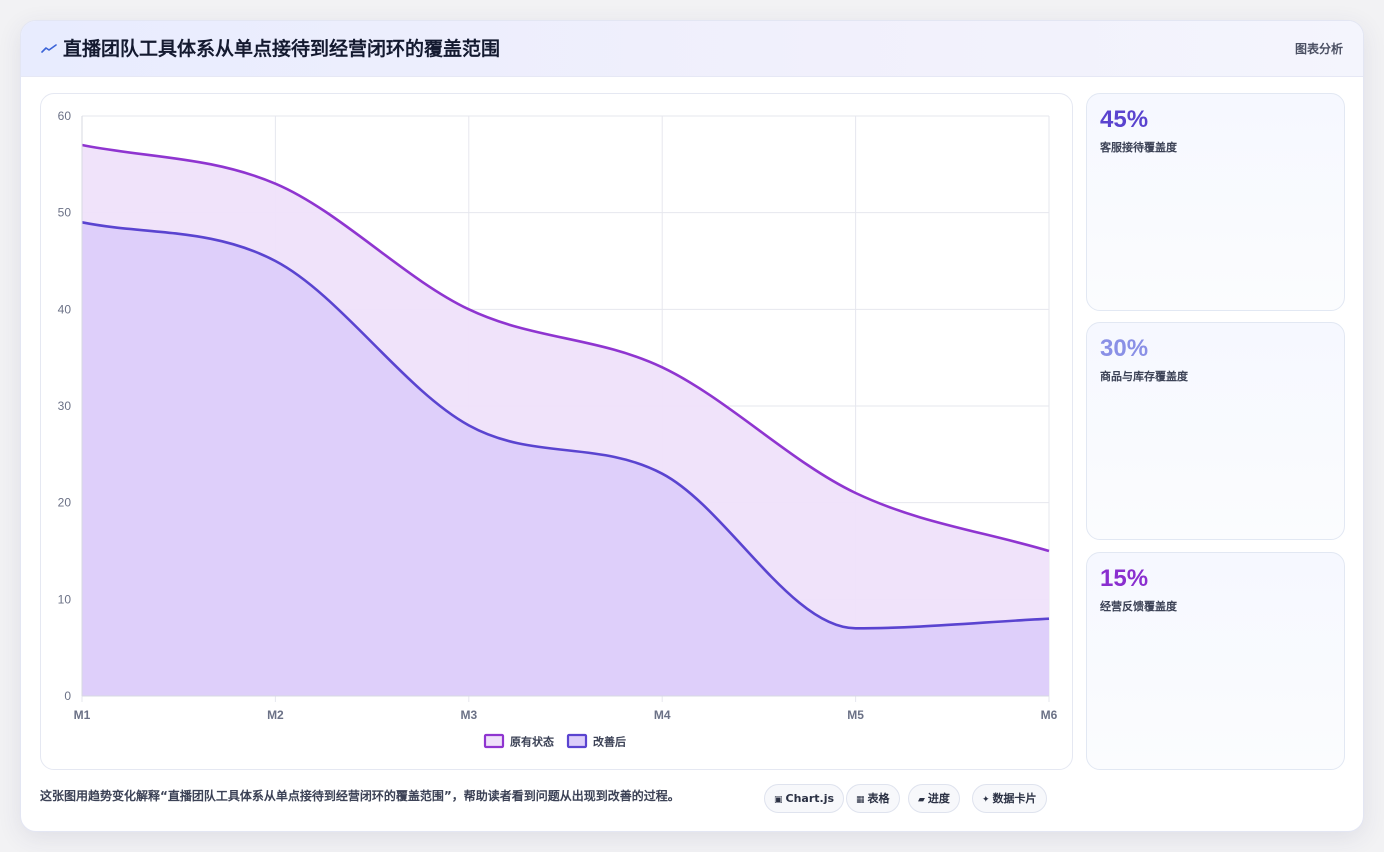 The height and width of the screenshot is (852, 1384). What do you see at coordinates (1318, 49) in the screenshot?
I see `chart-analysis-tag: 图表分析` at bounding box center [1318, 49].